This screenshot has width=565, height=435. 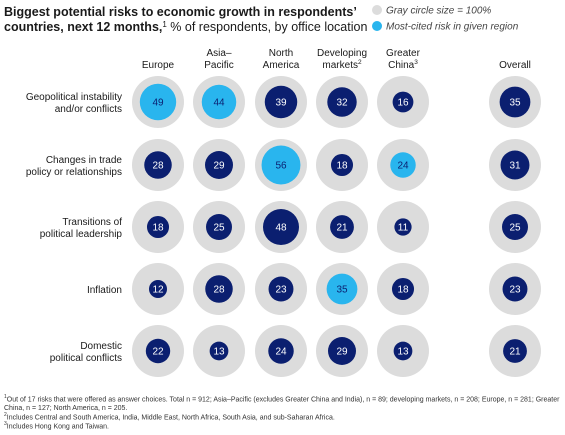 What do you see at coordinates (88, 109) in the screenshot?
I see `row-label-0-line-1: and/or conflicts` at bounding box center [88, 109].